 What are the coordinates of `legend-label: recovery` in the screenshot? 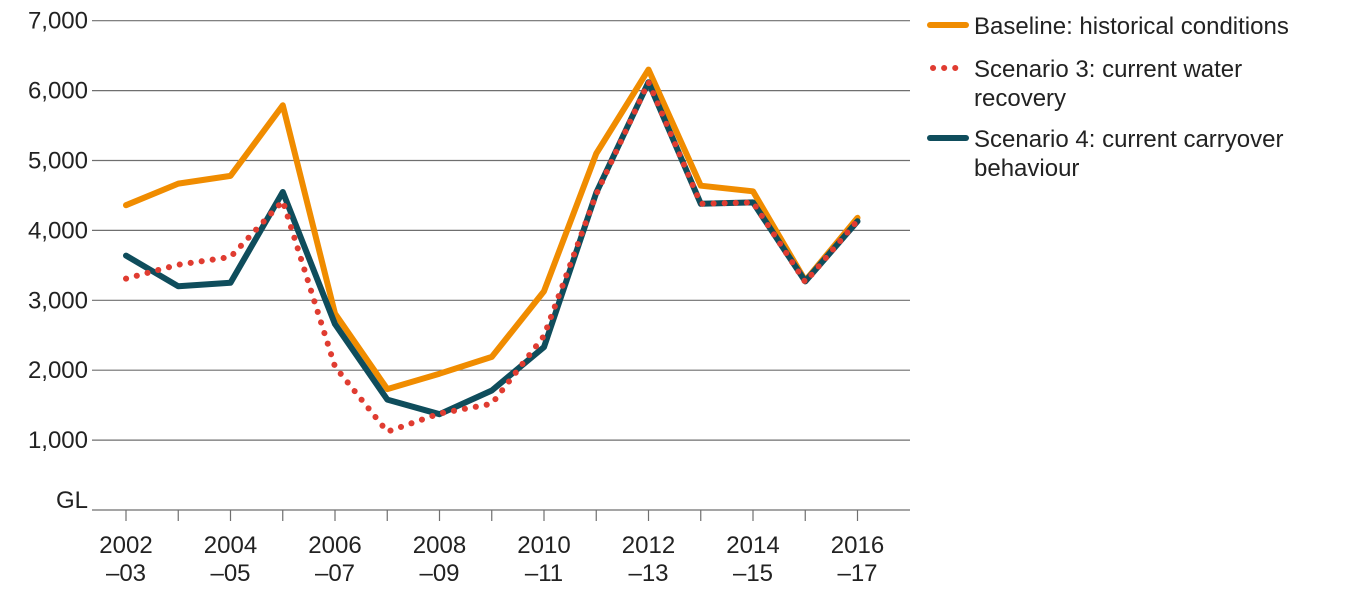 It's located at (1020, 98).